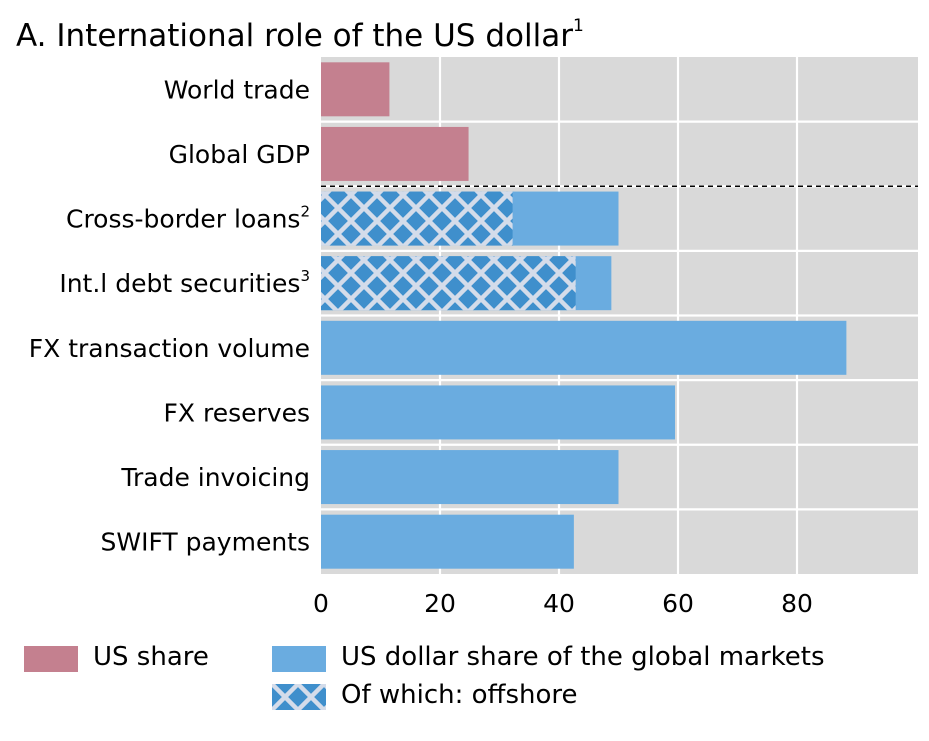  I want to click on x-tick-label: 60, so click(678, 603).